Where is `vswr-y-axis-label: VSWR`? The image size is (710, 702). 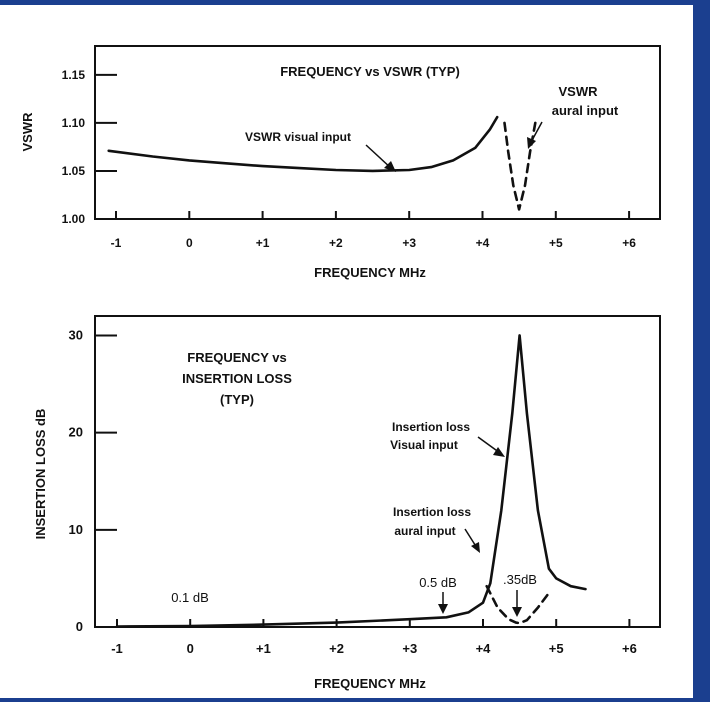
vswr-y-axis-label: VSWR is located at coordinates (27, 132).